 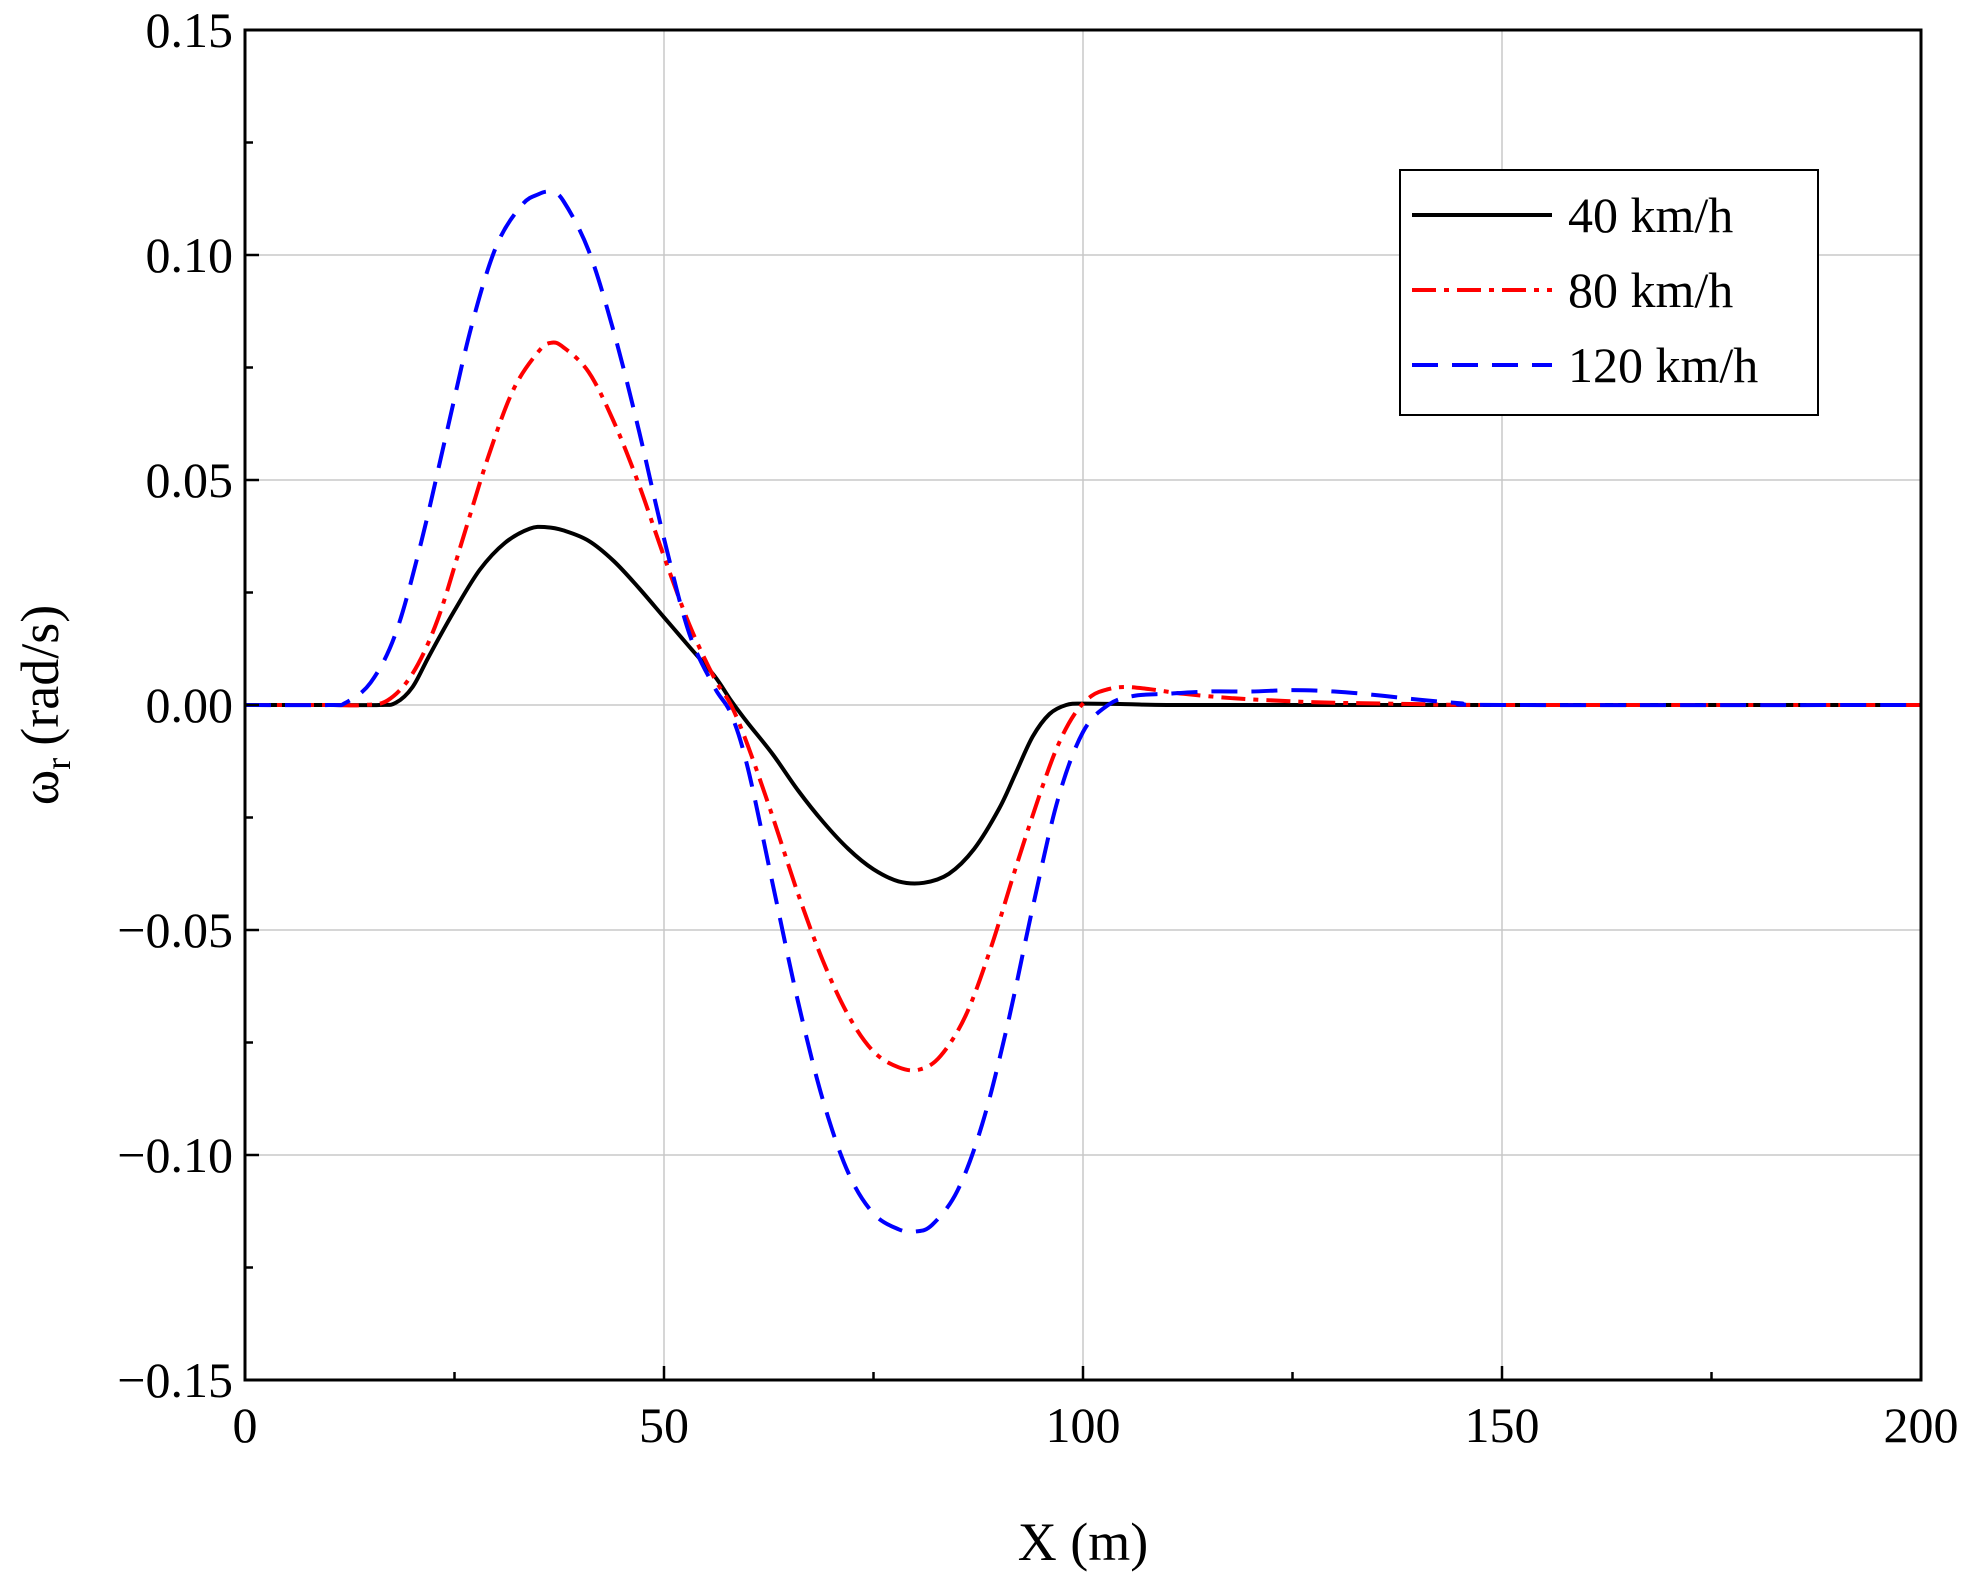 I want to click on y-tick-label: −0.05, so click(x=175, y=930).